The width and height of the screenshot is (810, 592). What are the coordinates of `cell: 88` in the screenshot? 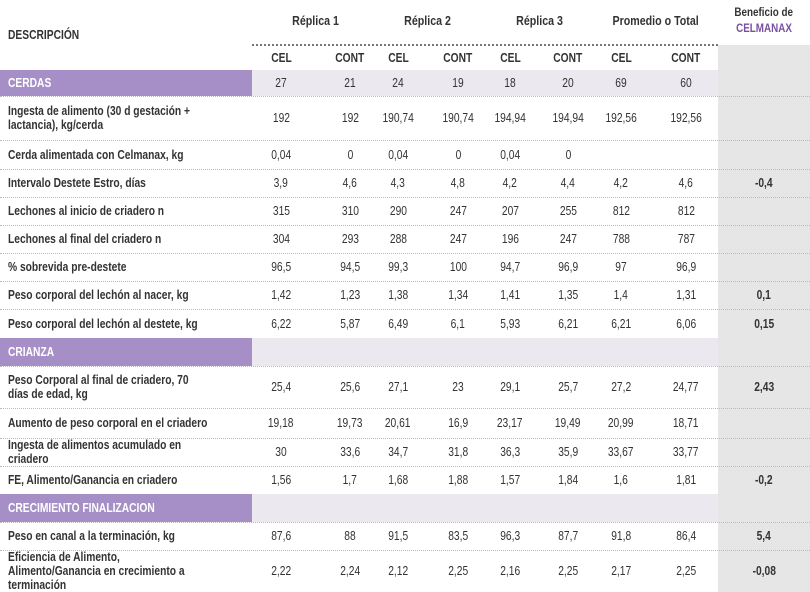 It's located at (350, 536).